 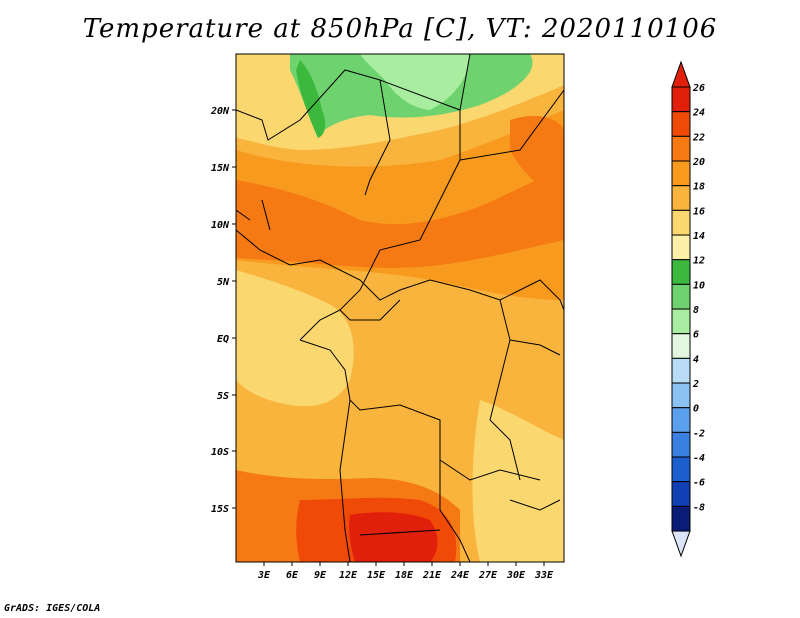 I want to click on lat-label: 20N, so click(x=220, y=111).